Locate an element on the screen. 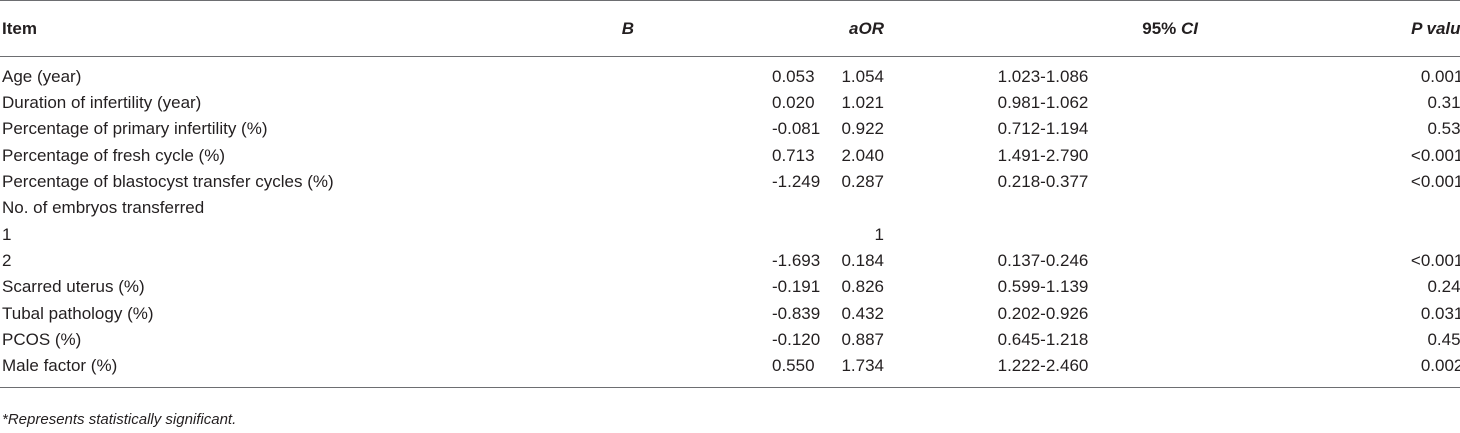  cell-ci: 0.645-1.218 is located at coordinates (1043, 339).